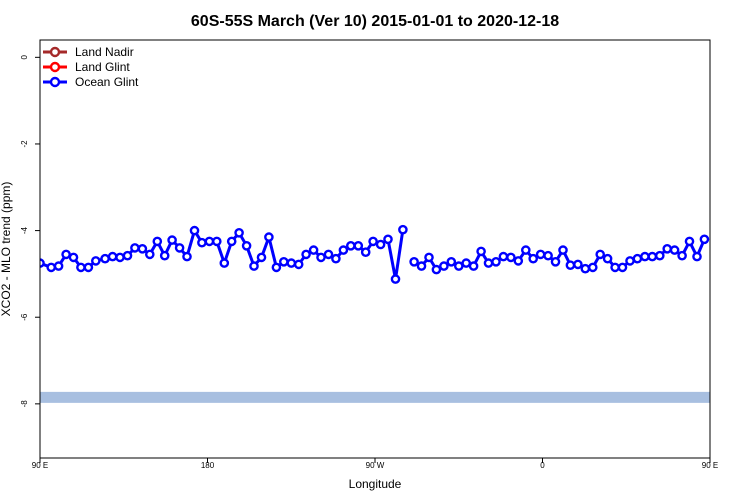 Image resolution: width=750 pixels, height=500 pixels. What do you see at coordinates (375, 465) in the screenshot?
I see `x-tick-label: 90 W` at bounding box center [375, 465].